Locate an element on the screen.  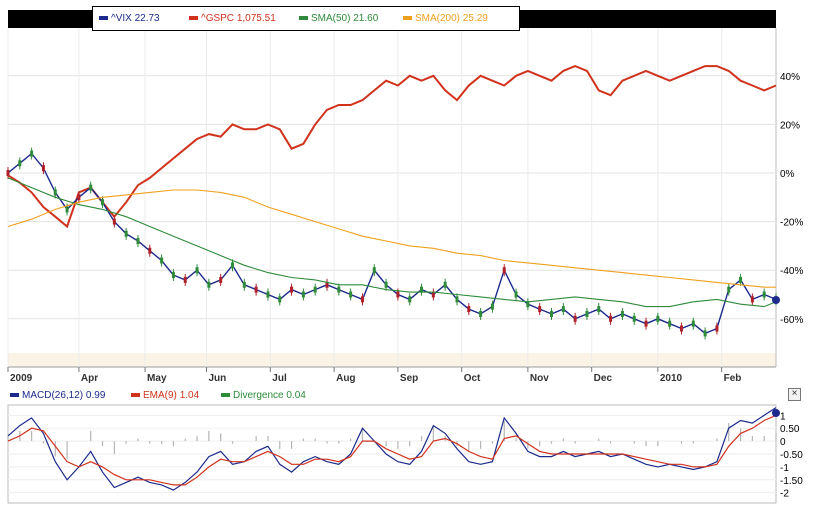
legend-sma50-value: 21.60 is located at coordinates (366, 18).